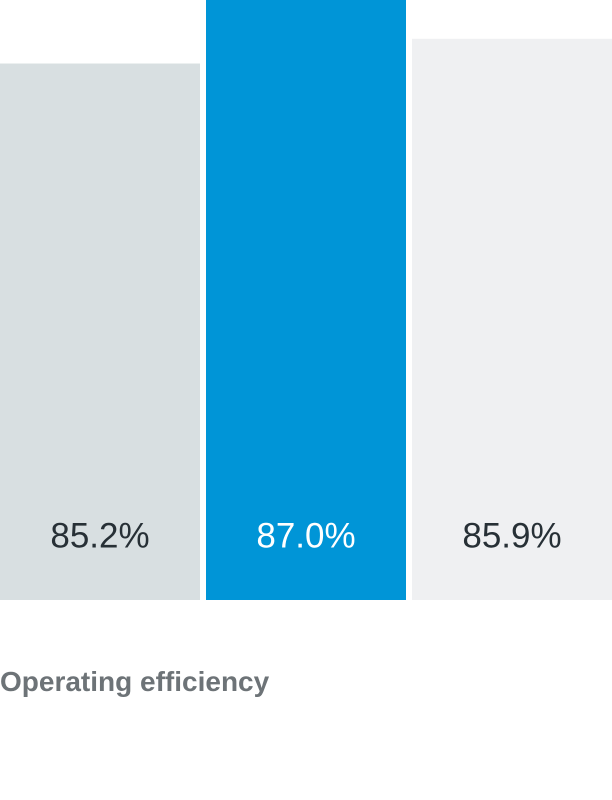 Image resolution: width=612 pixels, height=800 pixels. I want to click on data-label-2: 87.0%, so click(305, 535).